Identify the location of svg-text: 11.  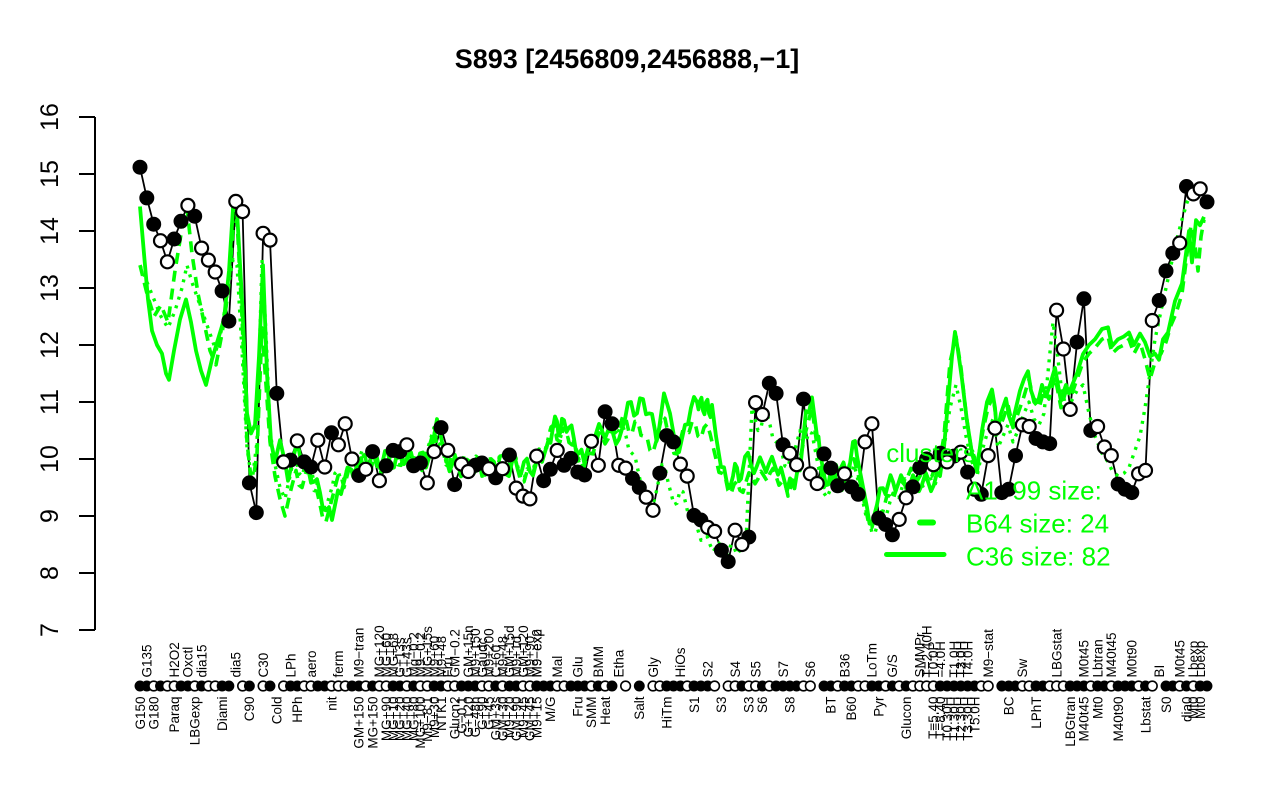
(50, 402).